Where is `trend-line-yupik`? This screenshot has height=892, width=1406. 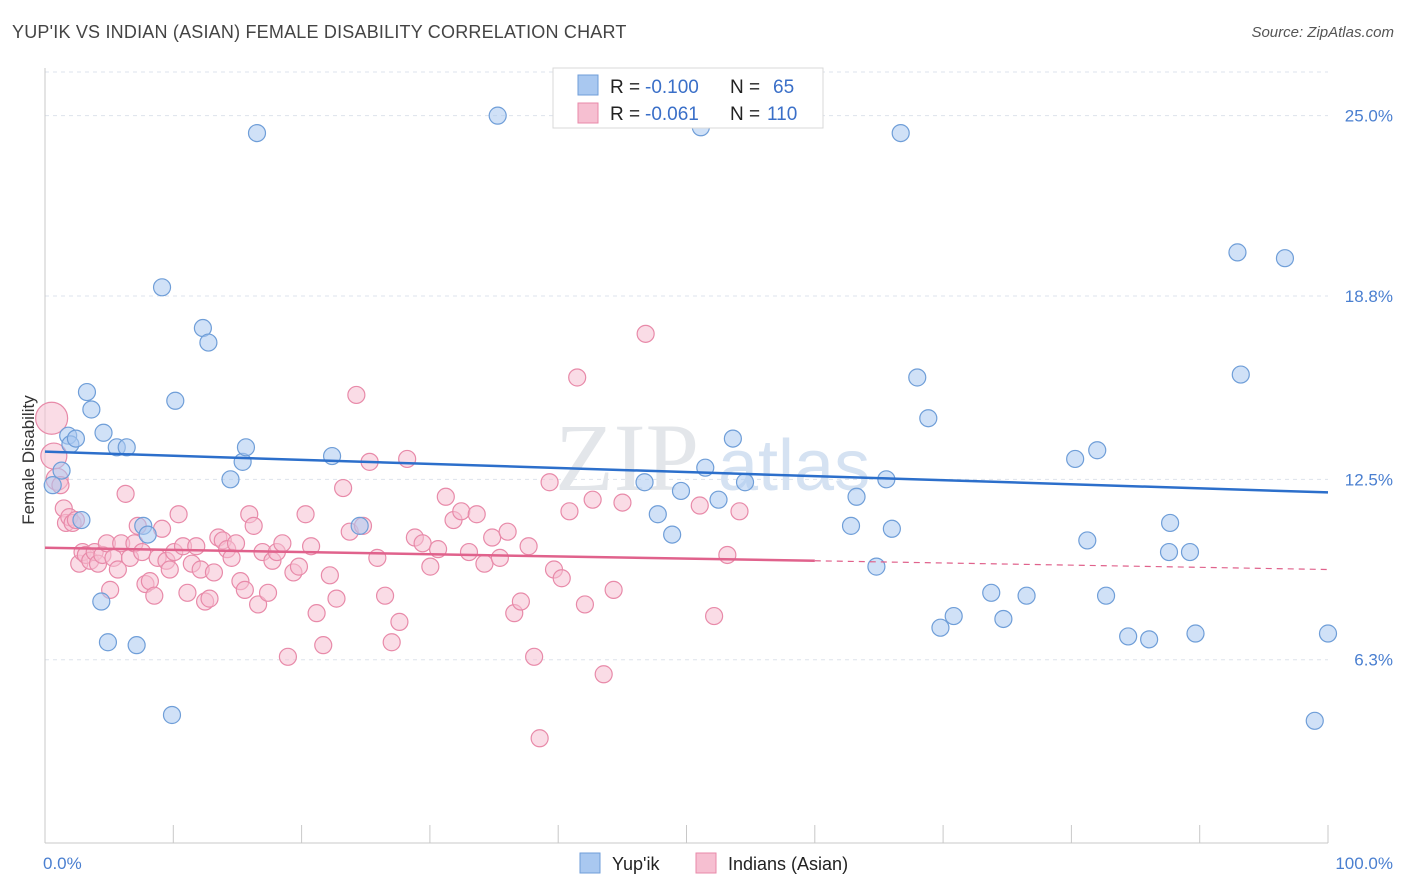
trend-line-yupik is located at coordinates (686, 472).